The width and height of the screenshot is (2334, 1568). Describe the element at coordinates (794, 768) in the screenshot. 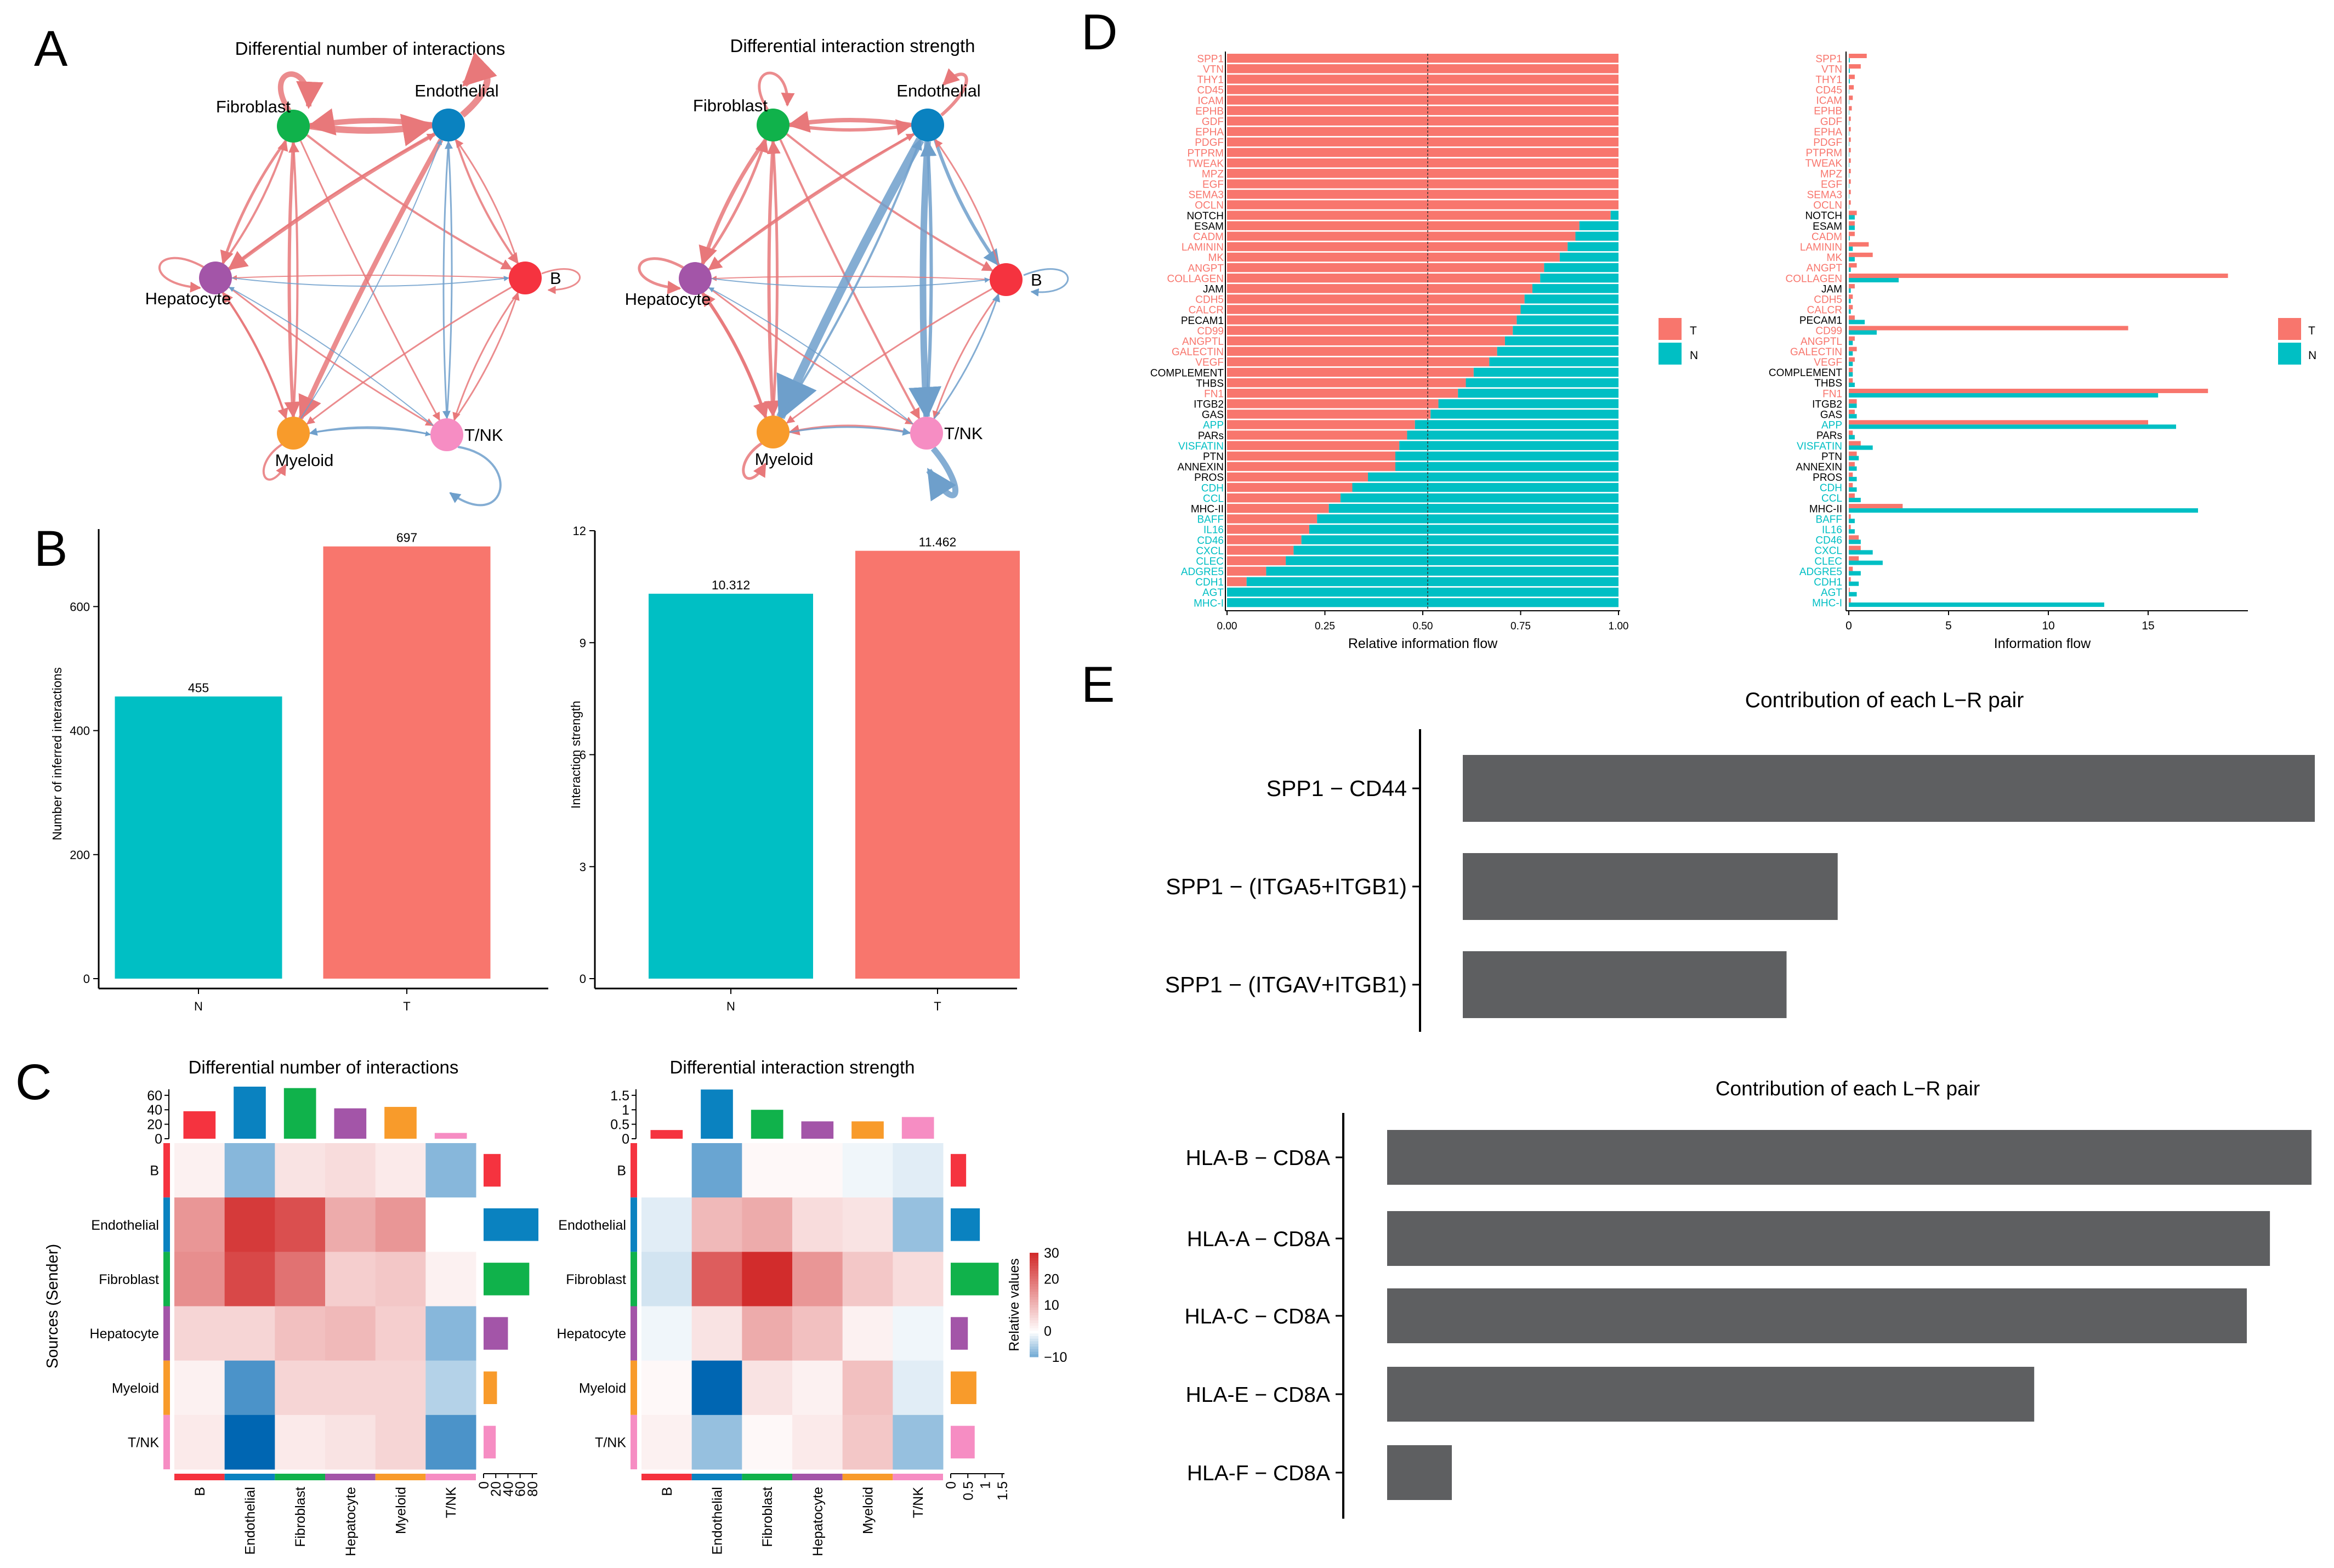

I see `bar-chart-interaction-strength: 0 3 6 9 12 10.312 N 11.462 T Interaction strength` at that location.